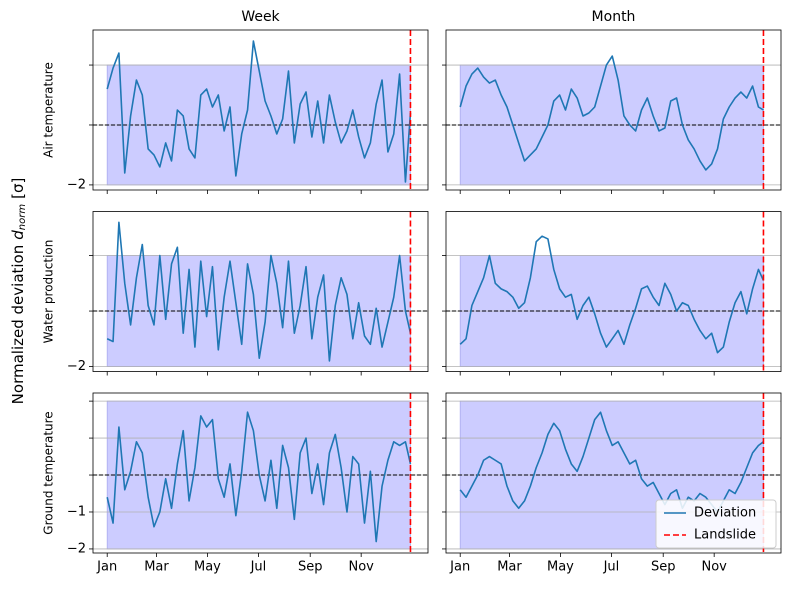 The width and height of the screenshot is (789, 590). I want to click on y-axis-label: Water production, so click(49, 292).